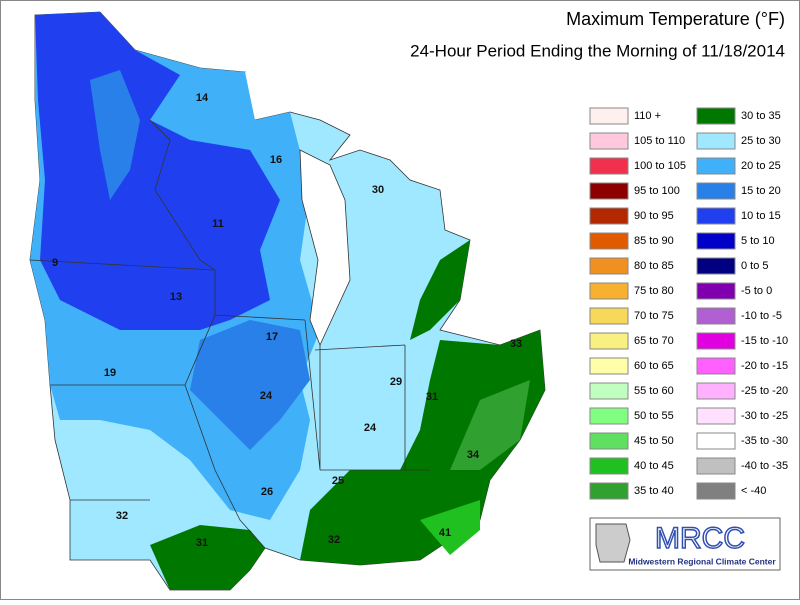 The width and height of the screenshot is (800, 605). What do you see at coordinates (764, 341) in the screenshot?
I see `legend-label: -15 to -10` at bounding box center [764, 341].